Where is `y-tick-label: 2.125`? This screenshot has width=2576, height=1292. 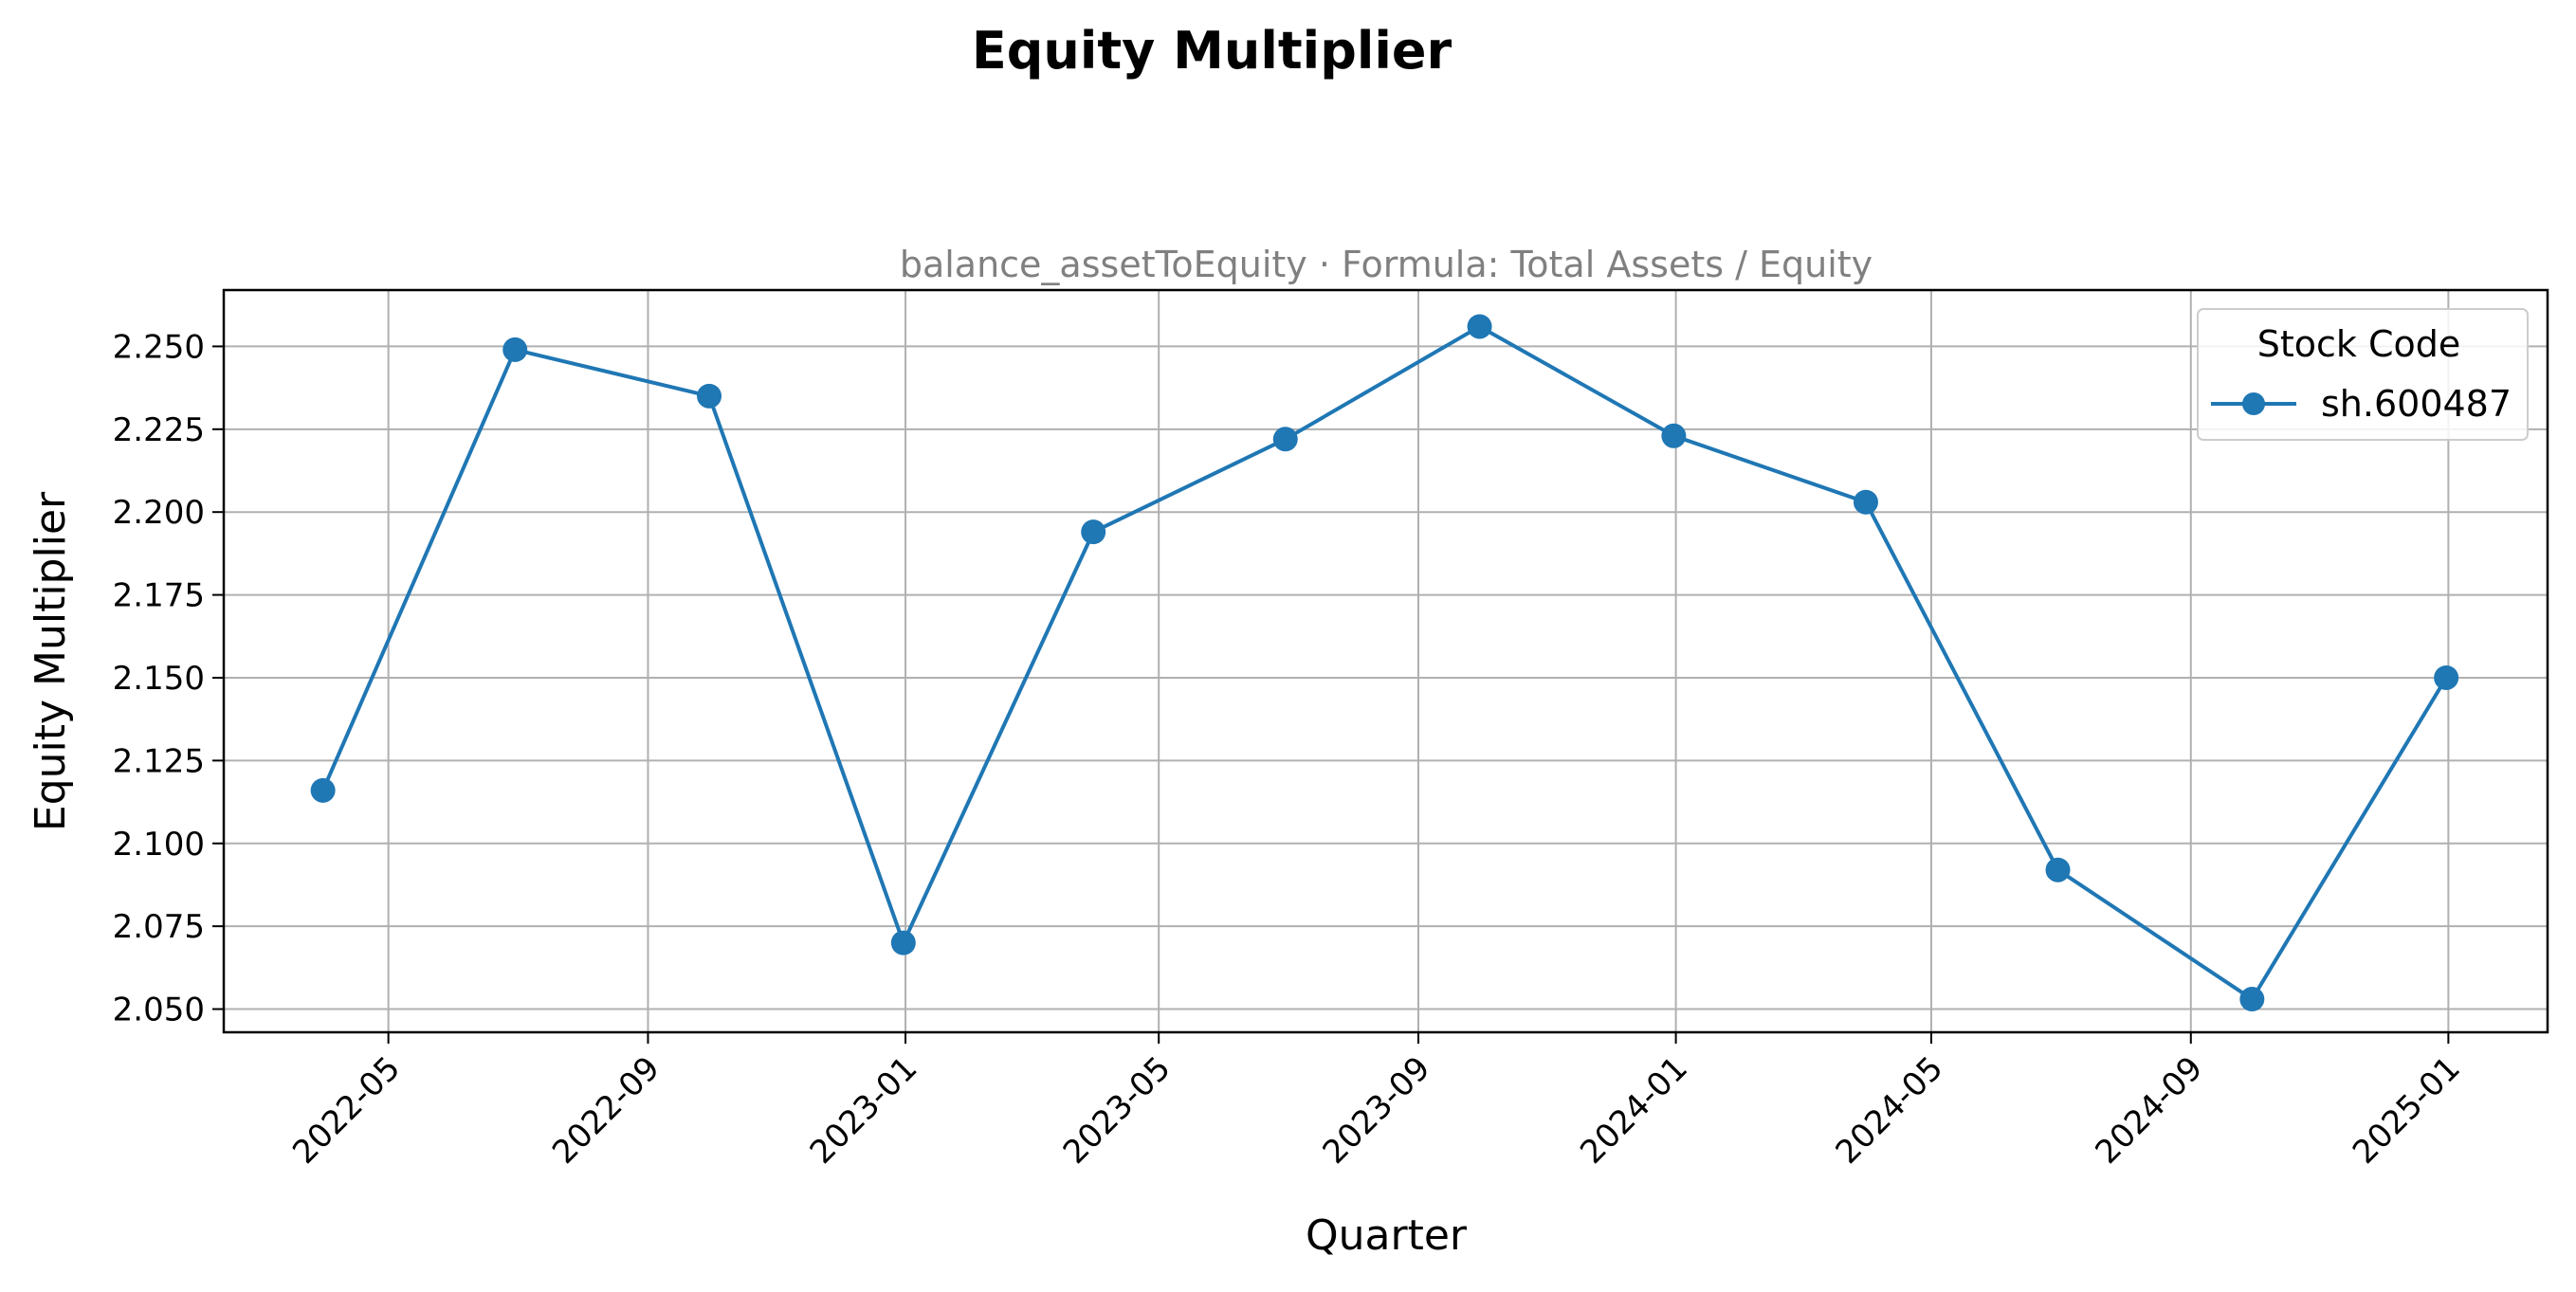 y-tick-label: 2.125 is located at coordinates (159, 761).